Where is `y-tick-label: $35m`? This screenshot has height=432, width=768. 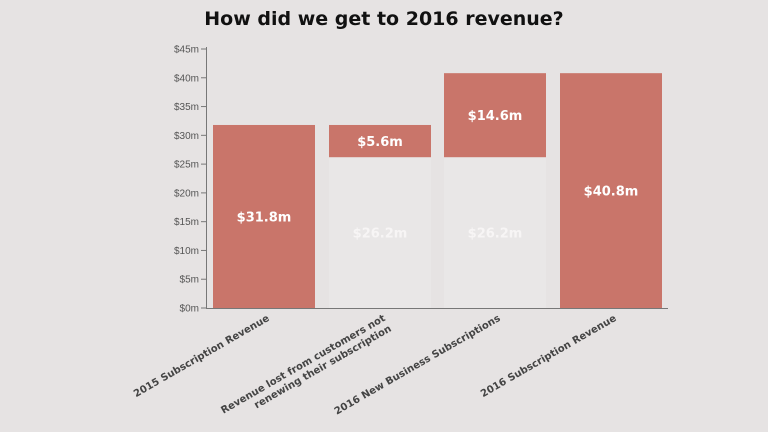 y-tick-label: $35m is located at coordinates (186, 107).